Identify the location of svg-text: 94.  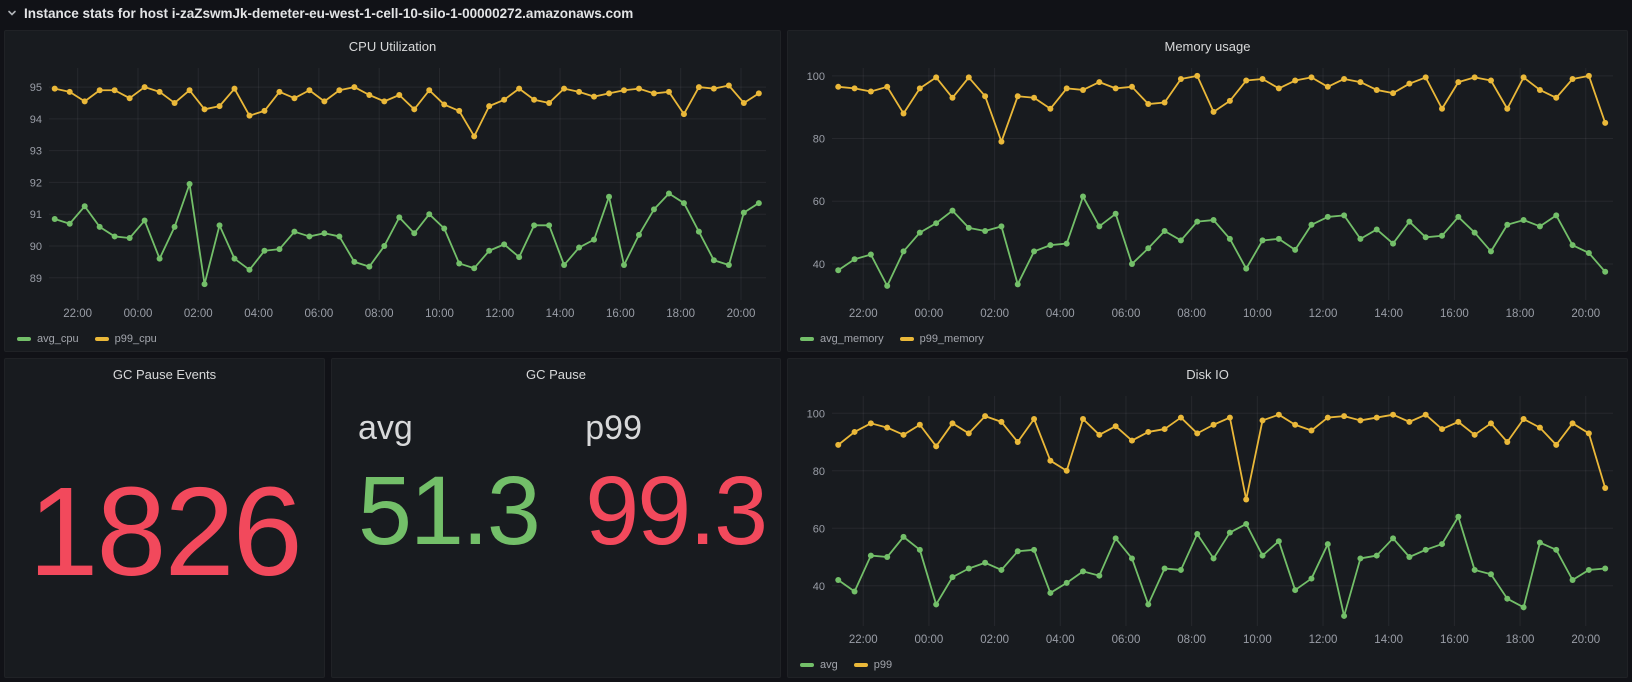
(36, 120).